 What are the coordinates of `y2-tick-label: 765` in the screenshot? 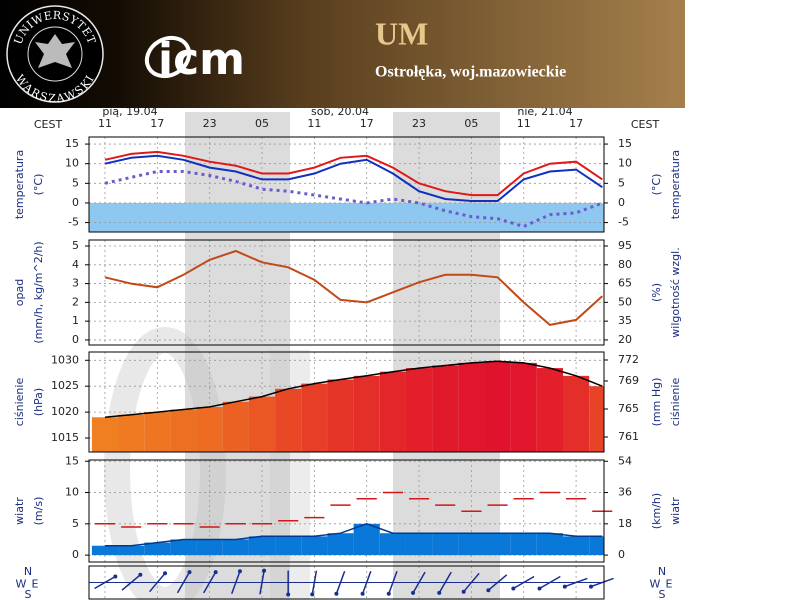 It's located at (628, 408).